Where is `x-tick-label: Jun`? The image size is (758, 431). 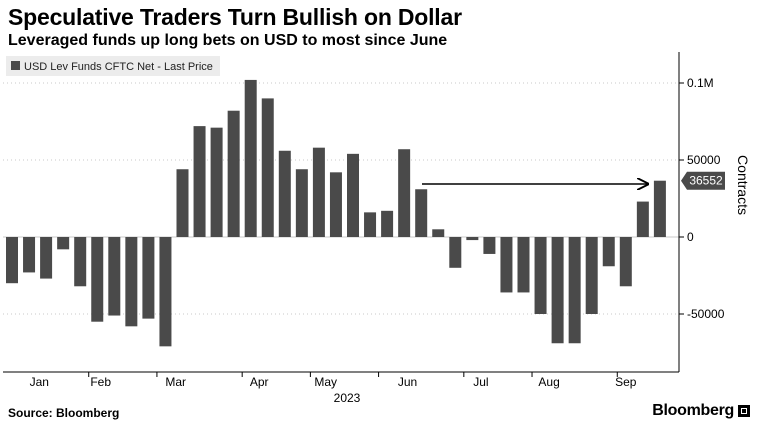 x-tick-label: Jun is located at coordinates (407, 382).